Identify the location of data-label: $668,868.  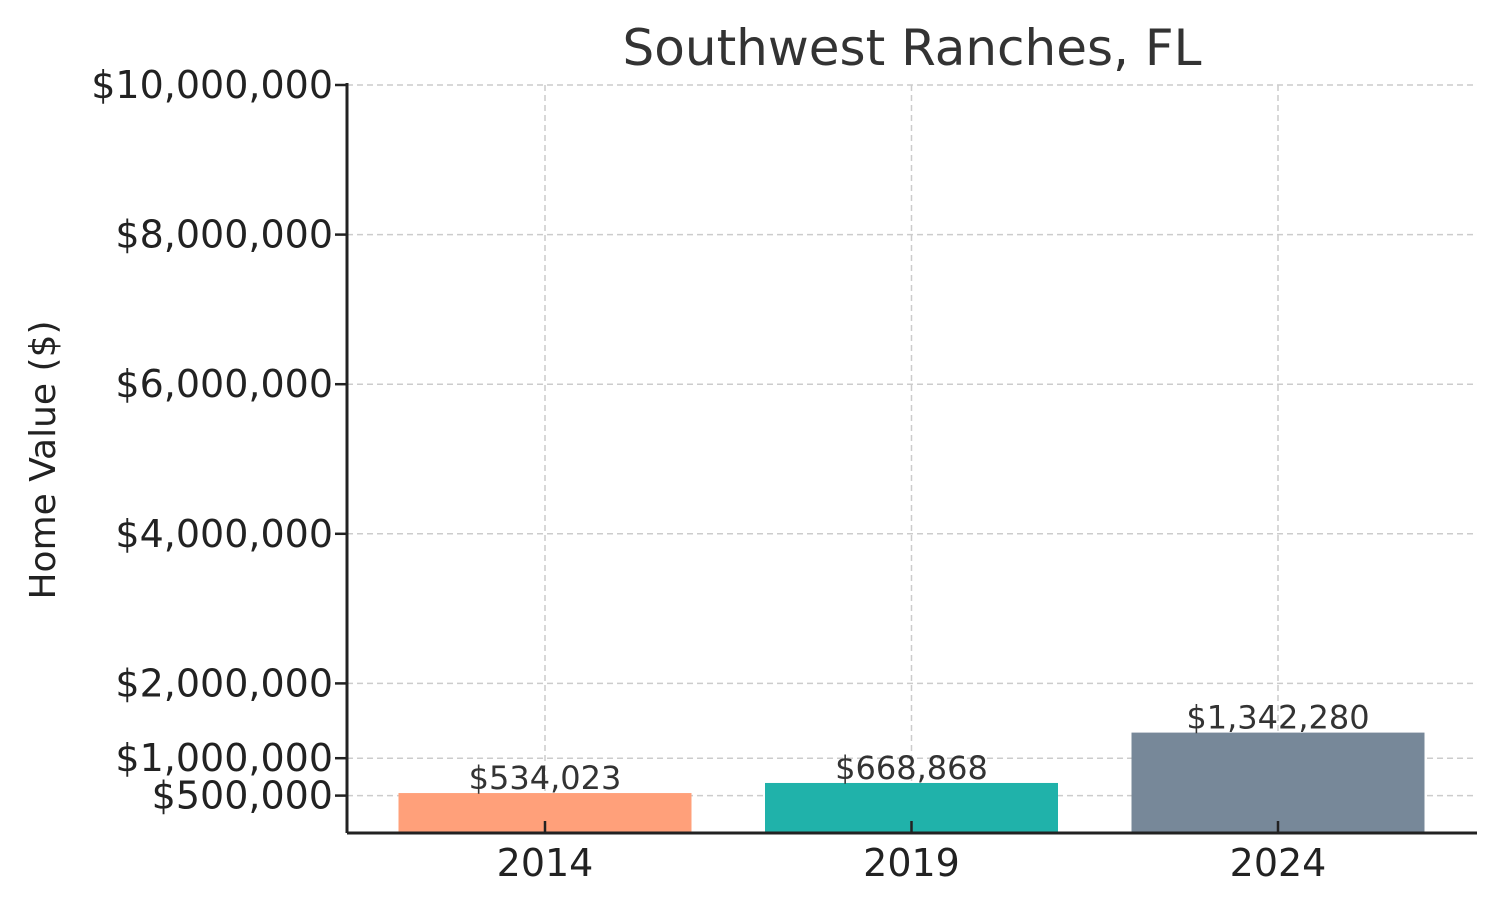
(911, 768).